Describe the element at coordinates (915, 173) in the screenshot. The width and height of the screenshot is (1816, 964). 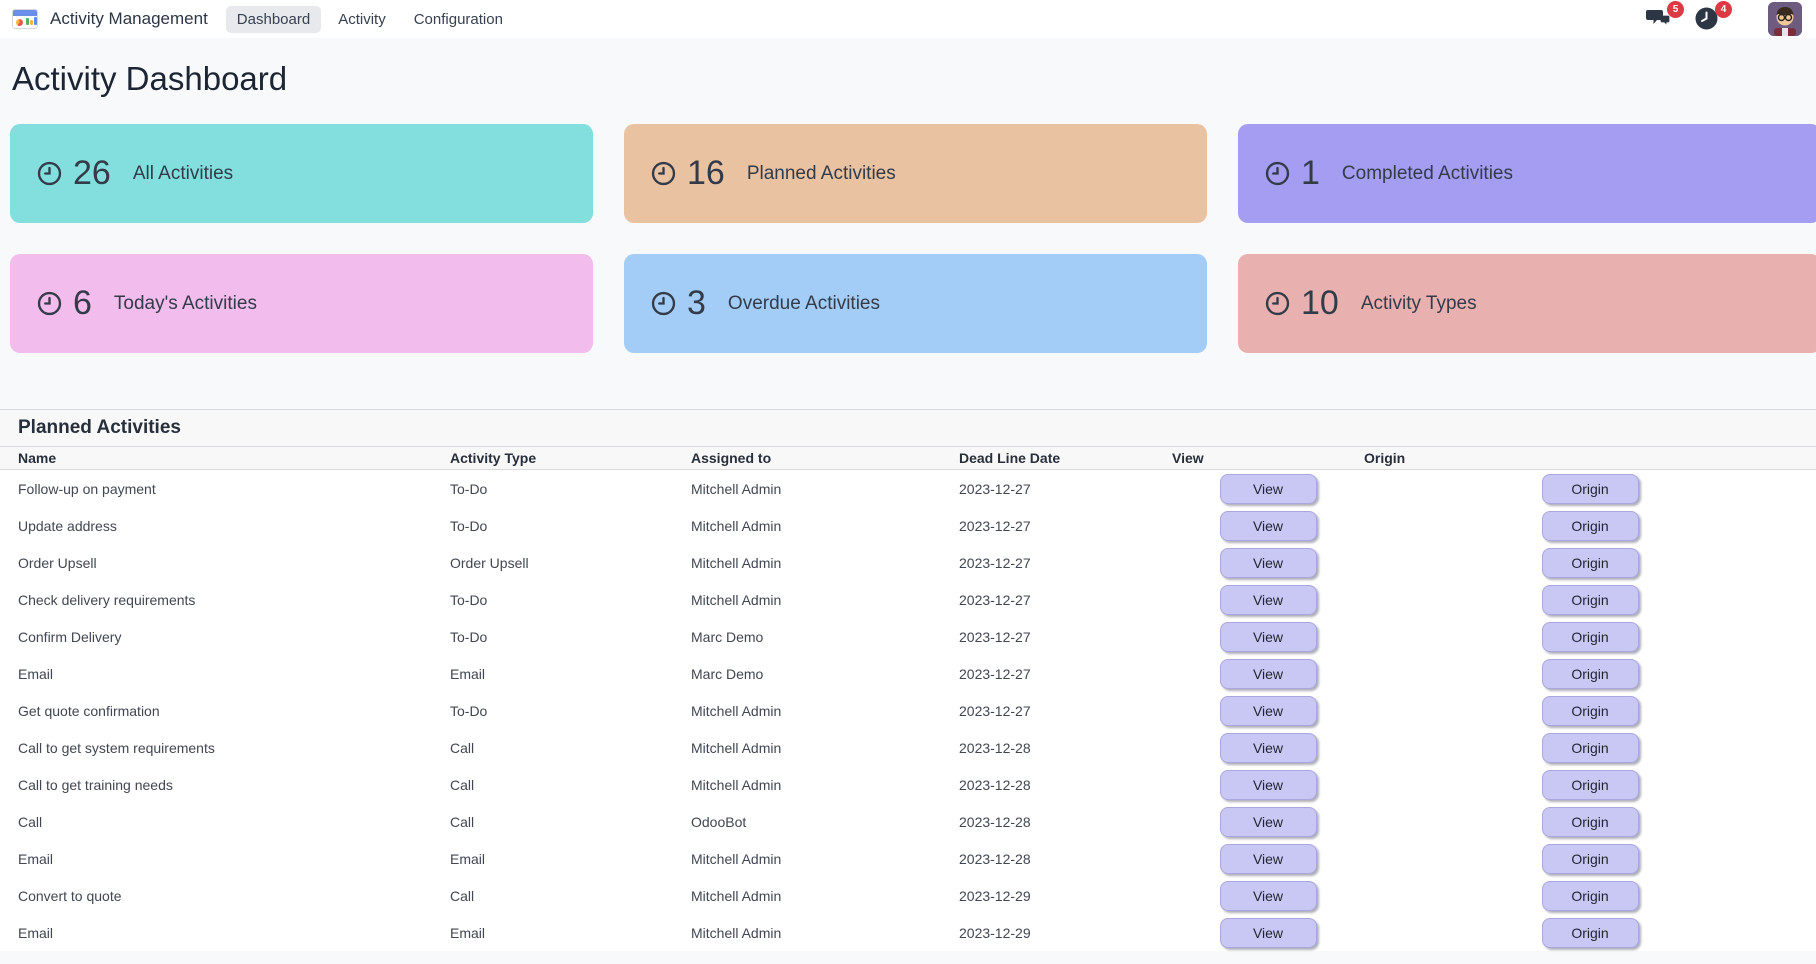
I see `stat-card: 16 Planned Activities` at that location.